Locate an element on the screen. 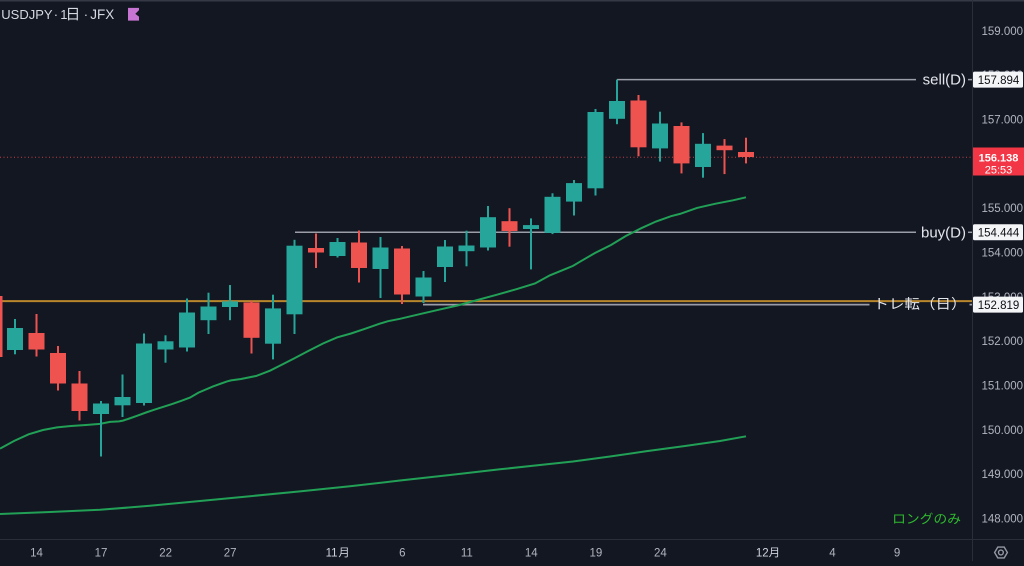 This screenshot has height=566, width=1024. svg-text: 159.000 is located at coordinates (1003, 32).